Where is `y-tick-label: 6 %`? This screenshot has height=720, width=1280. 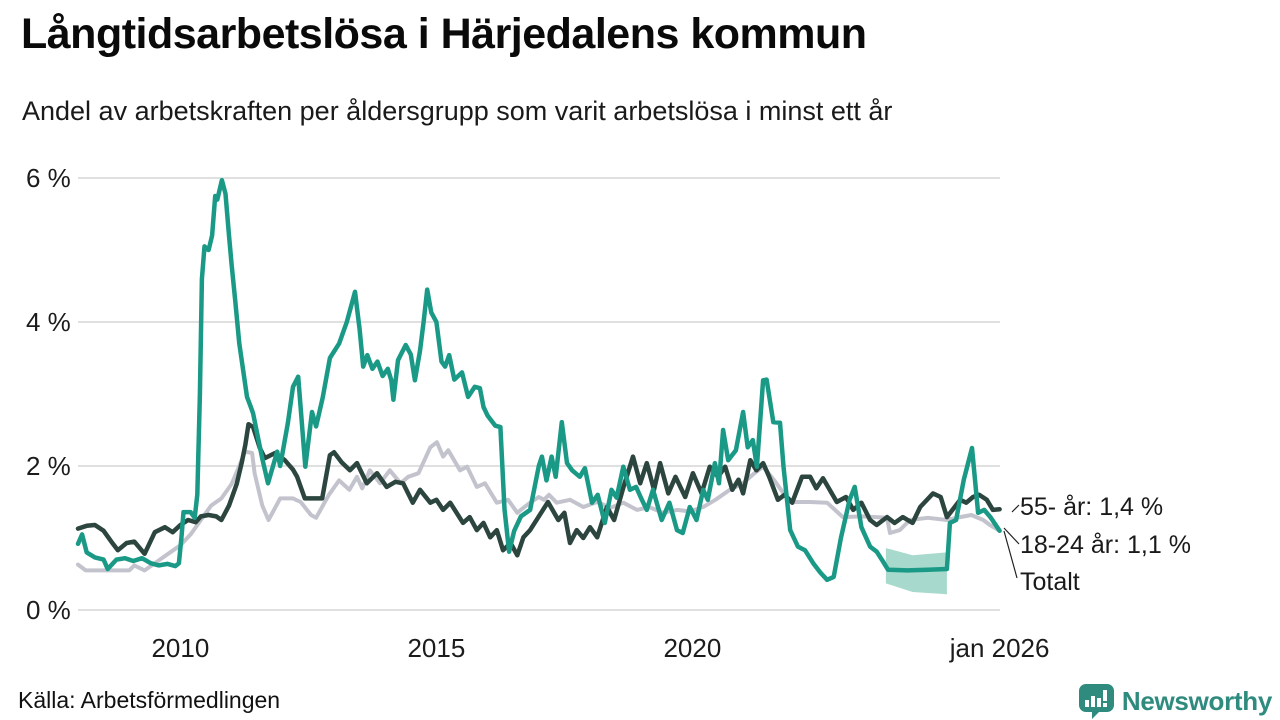
y-tick-label: 6 % is located at coordinates (48, 178).